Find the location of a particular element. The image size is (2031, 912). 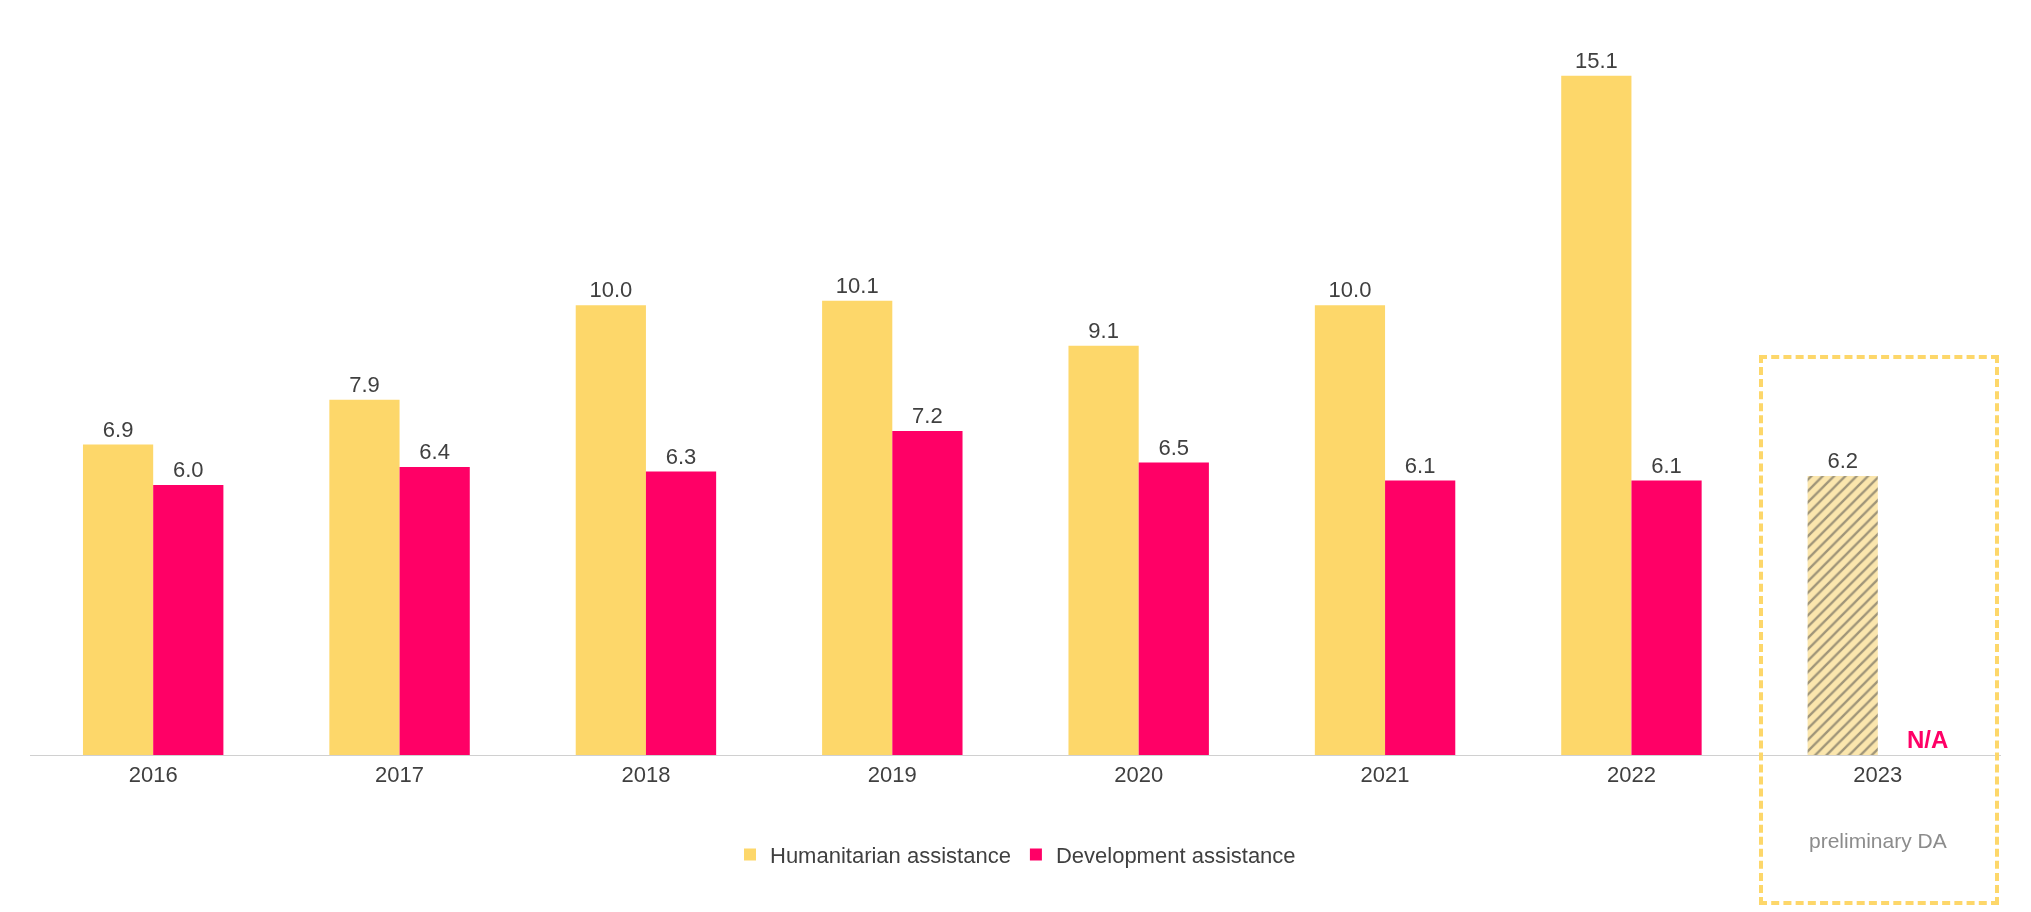

data-label: 6.9 is located at coordinates (118, 429).